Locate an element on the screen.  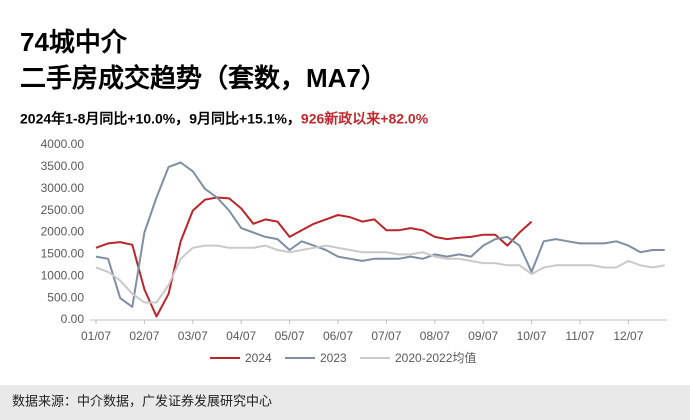
x-tick-label: 08/07 is located at coordinates (435, 336).